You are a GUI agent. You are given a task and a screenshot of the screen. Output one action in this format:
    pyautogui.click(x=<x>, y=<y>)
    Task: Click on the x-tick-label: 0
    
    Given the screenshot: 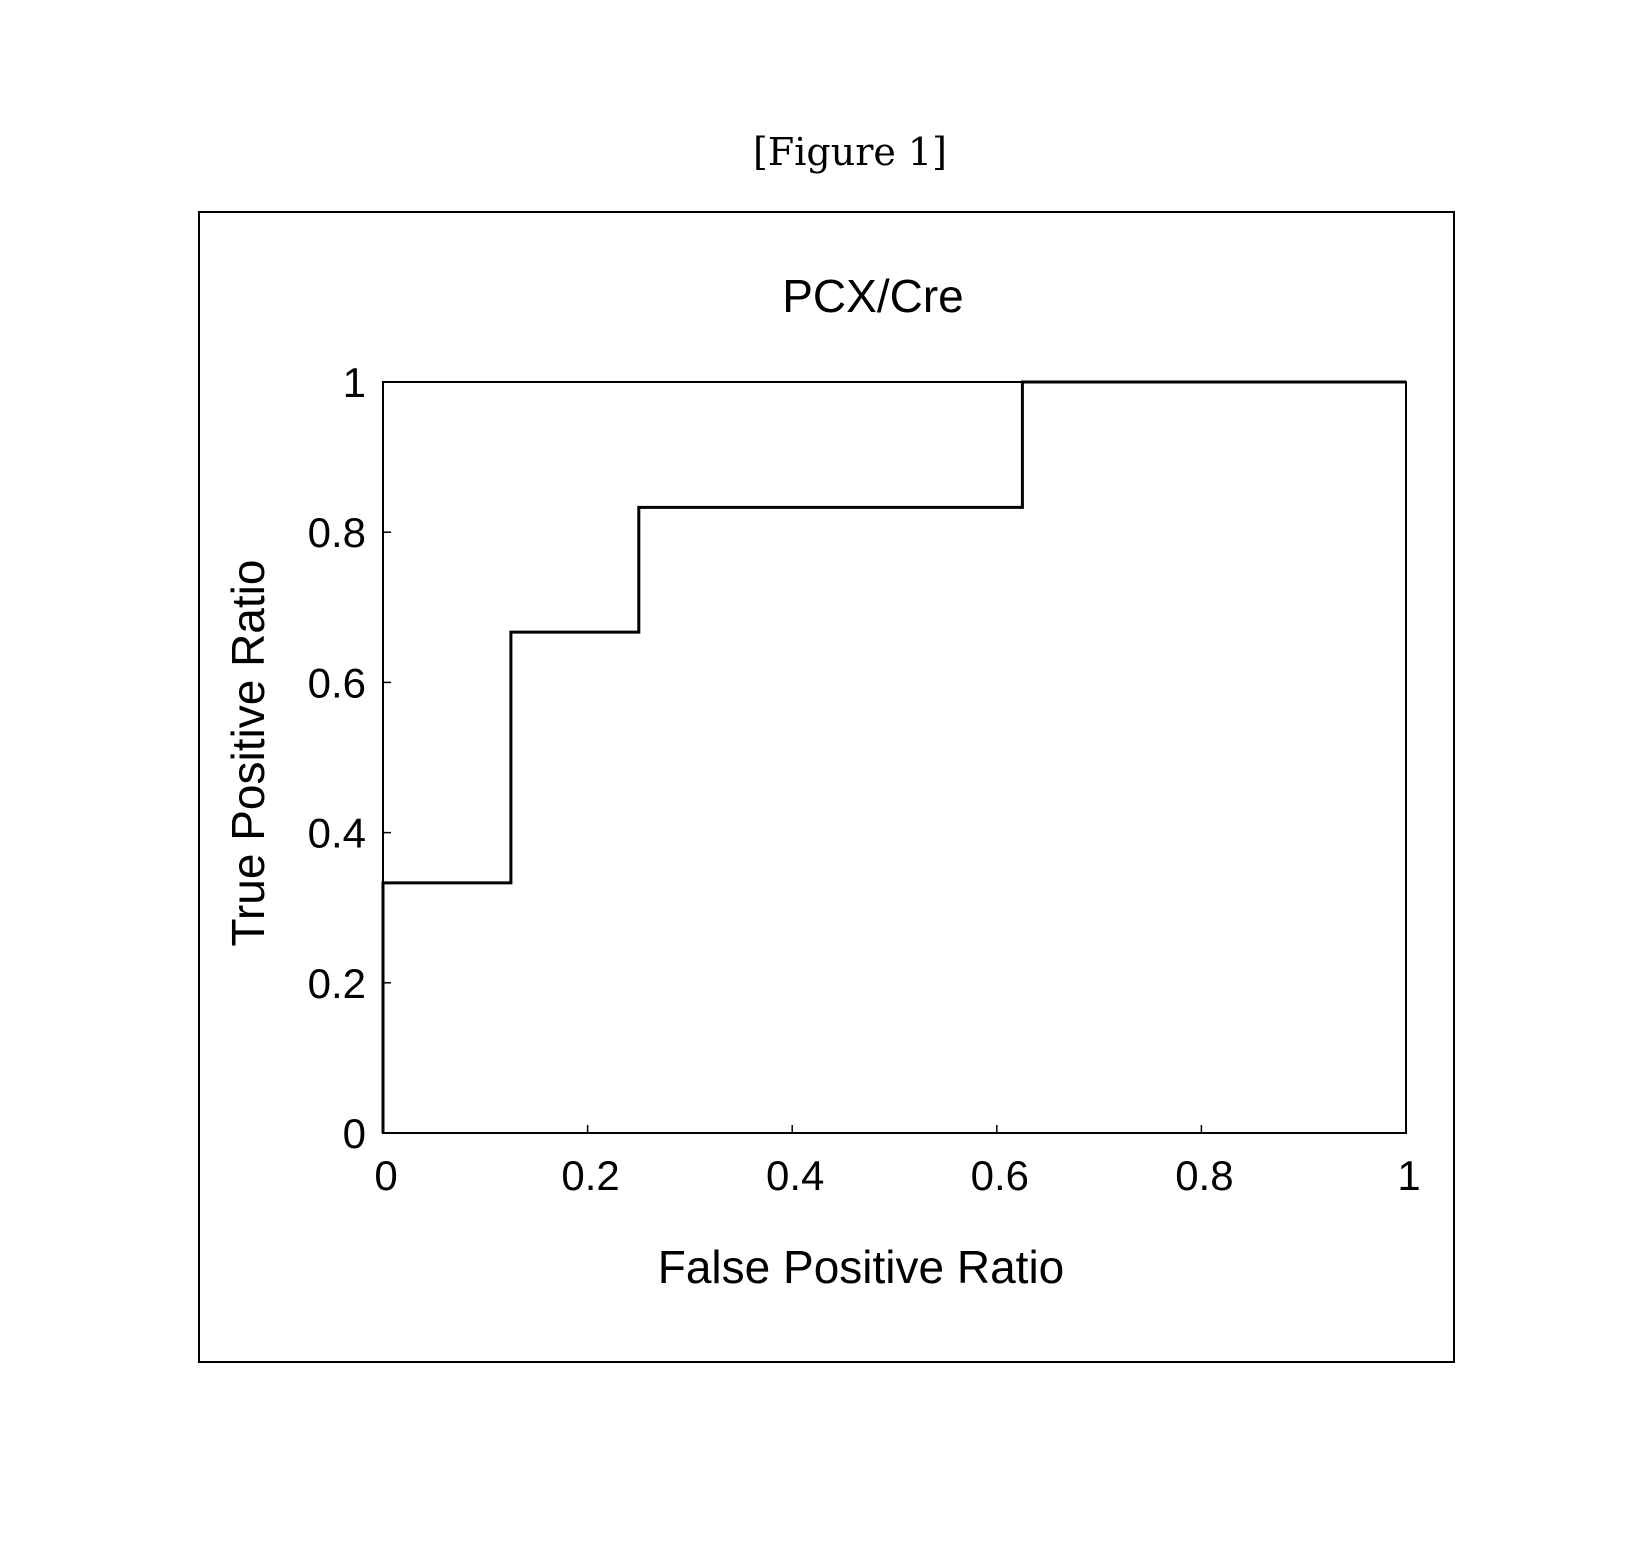 What is the action you would take?
    pyautogui.click(x=385, y=1175)
    